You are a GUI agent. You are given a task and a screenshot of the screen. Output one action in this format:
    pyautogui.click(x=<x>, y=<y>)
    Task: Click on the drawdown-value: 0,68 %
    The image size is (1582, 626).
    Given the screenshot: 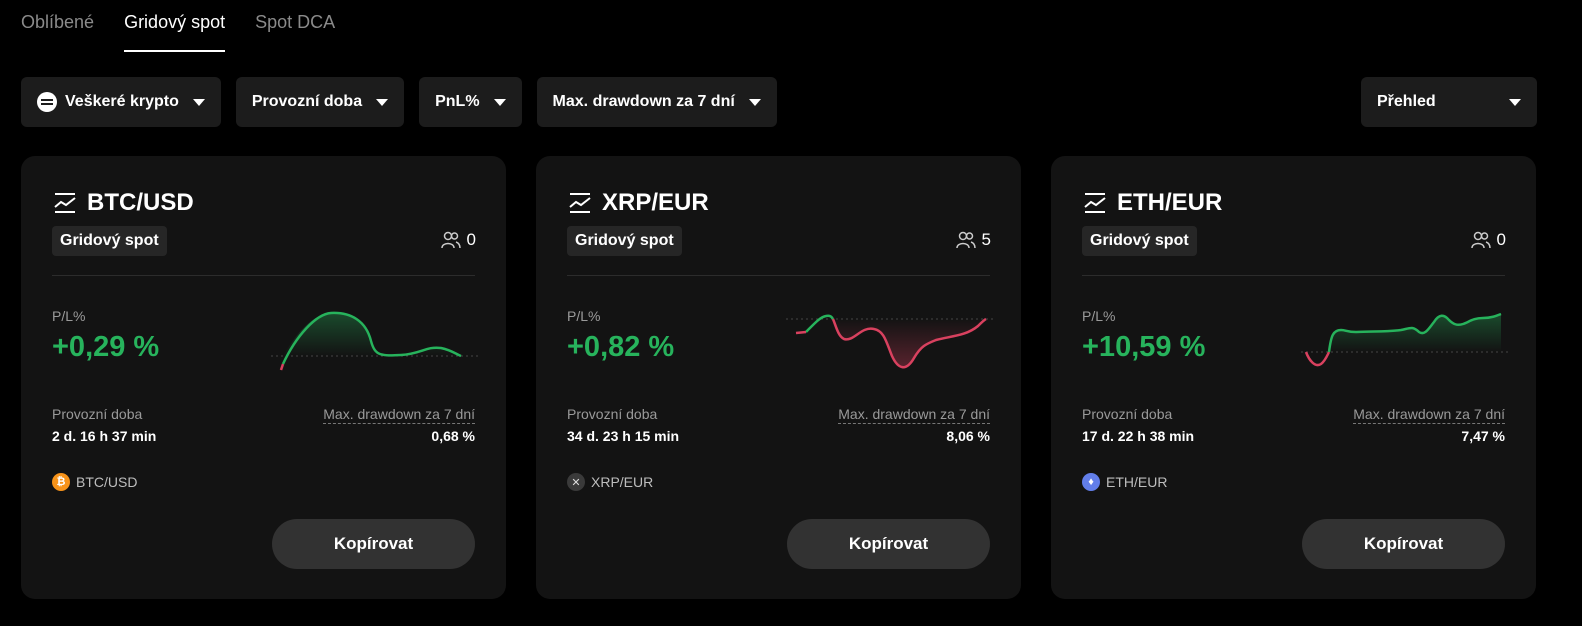 What is the action you would take?
    pyautogui.click(x=453, y=436)
    